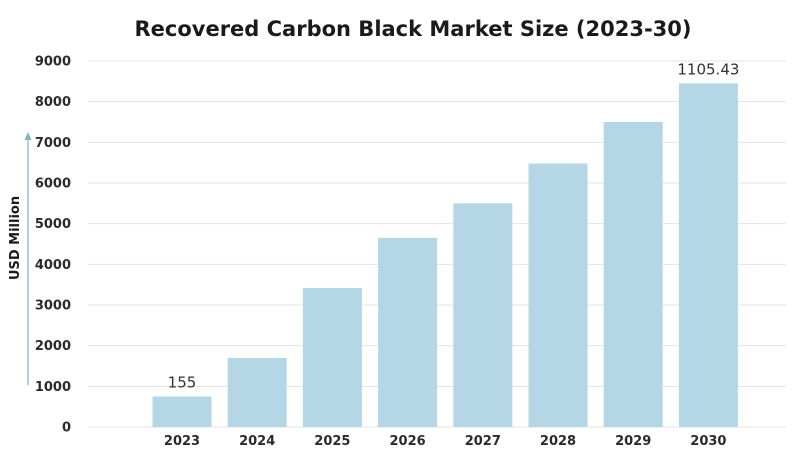 The height and width of the screenshot is (459, 807). I want to click on y-axis-title: USD Million, so click(20, 258).